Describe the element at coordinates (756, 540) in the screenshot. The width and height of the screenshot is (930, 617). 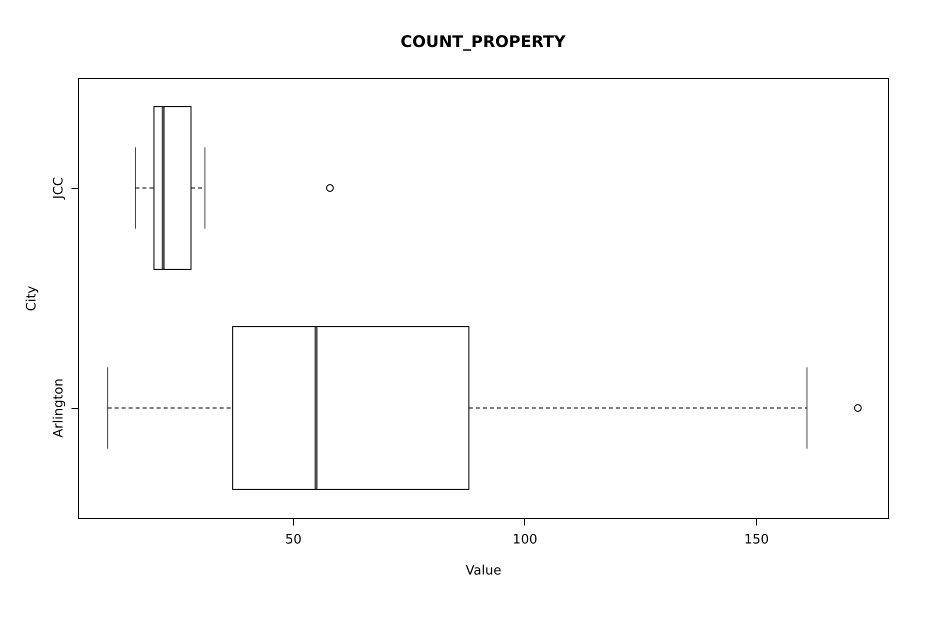
I see `x-tick-label: 150` at that location.